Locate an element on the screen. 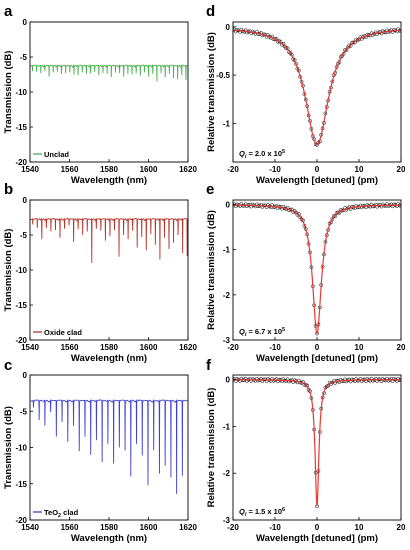  legend: TeO2 clad is located at coordinates (56, 513).